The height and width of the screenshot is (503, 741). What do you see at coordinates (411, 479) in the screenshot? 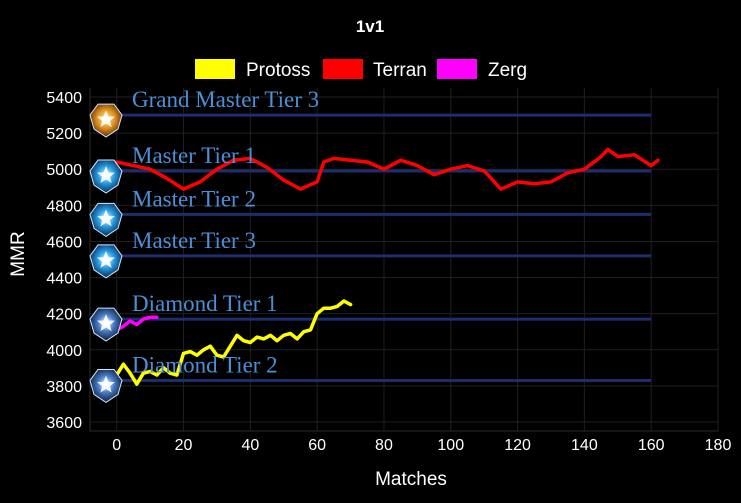
I see `x-axis-title: Matches` at bounding box center [411, 479].